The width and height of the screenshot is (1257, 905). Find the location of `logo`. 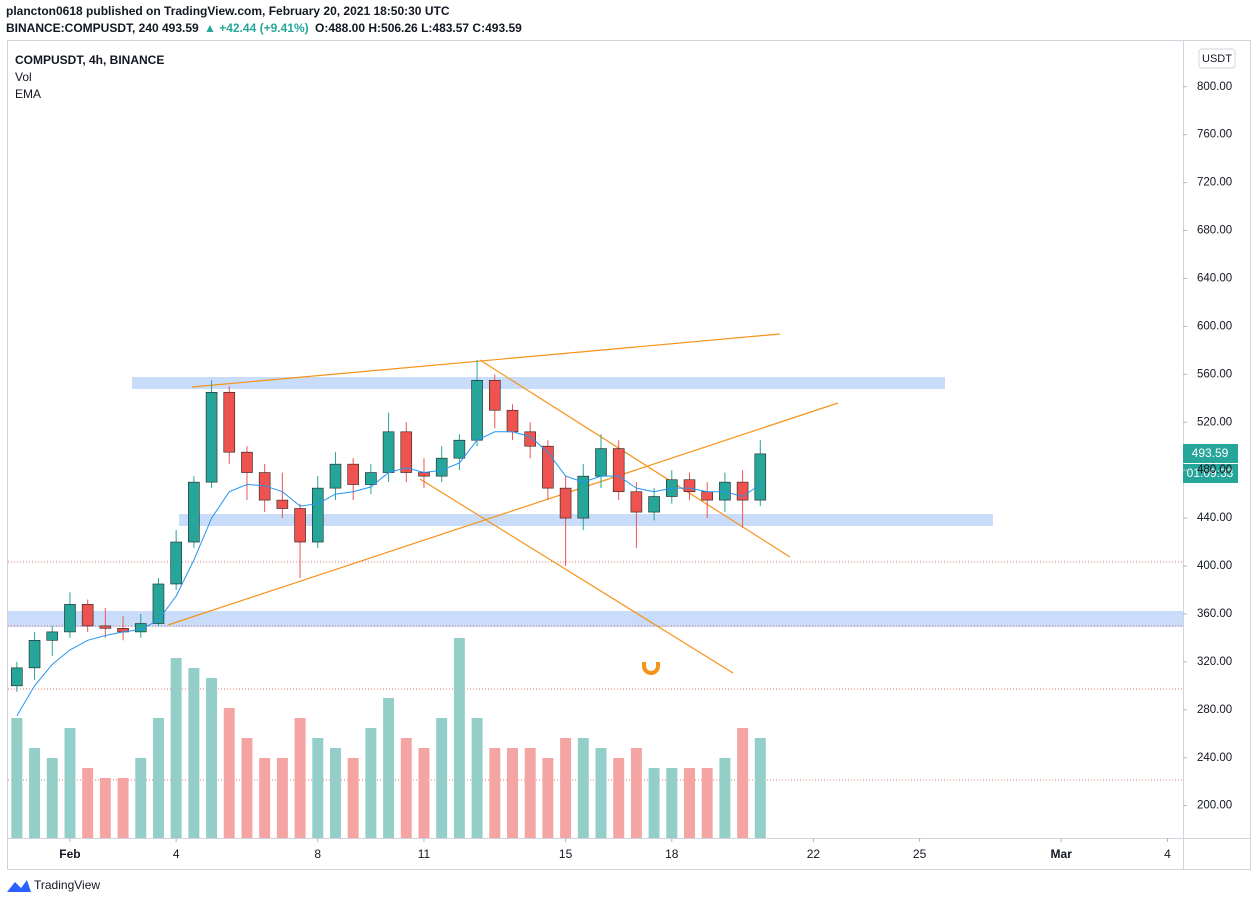

logo is located at coordinates (19, 886).